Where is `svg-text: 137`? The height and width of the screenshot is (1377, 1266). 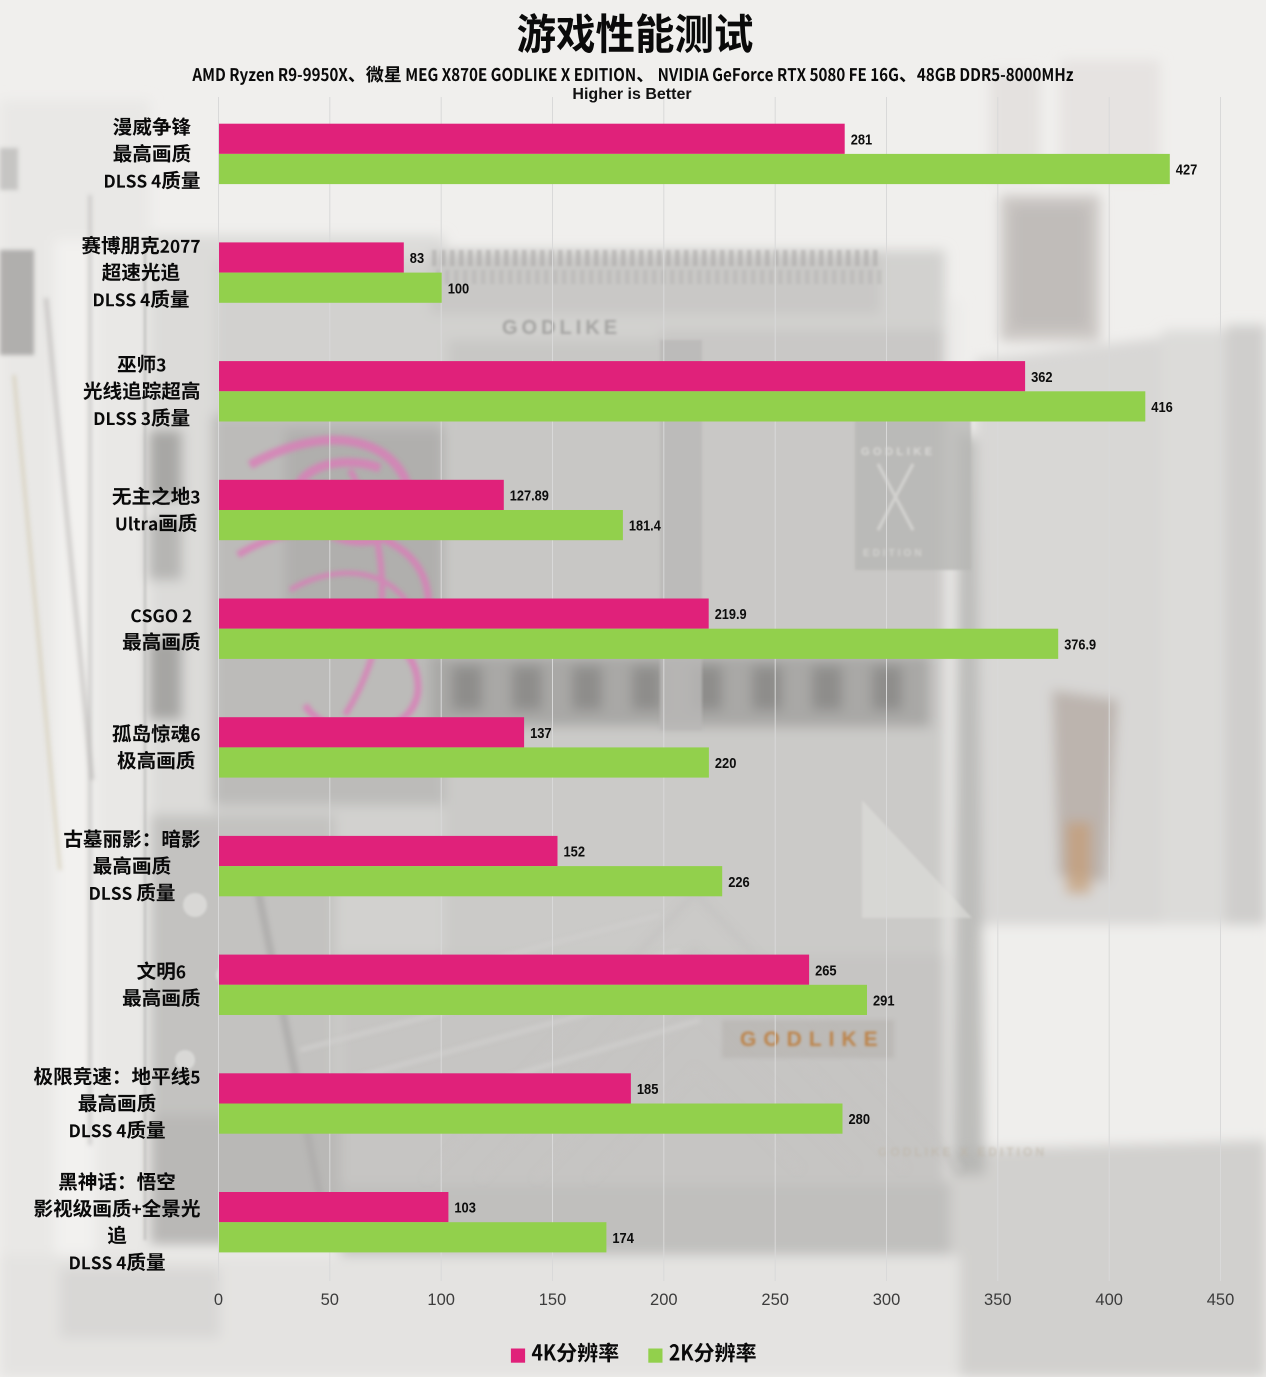 svg-text: 137 is located at coordinates (541, 733).